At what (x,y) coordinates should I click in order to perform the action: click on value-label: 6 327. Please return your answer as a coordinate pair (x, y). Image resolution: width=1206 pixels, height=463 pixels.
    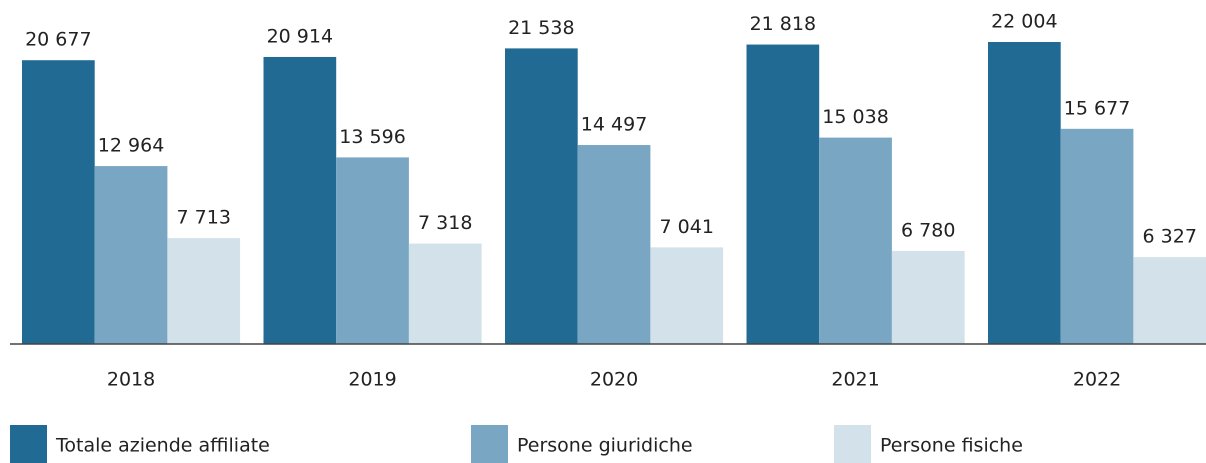
    Looking at the image, I should click on (1170, 237).